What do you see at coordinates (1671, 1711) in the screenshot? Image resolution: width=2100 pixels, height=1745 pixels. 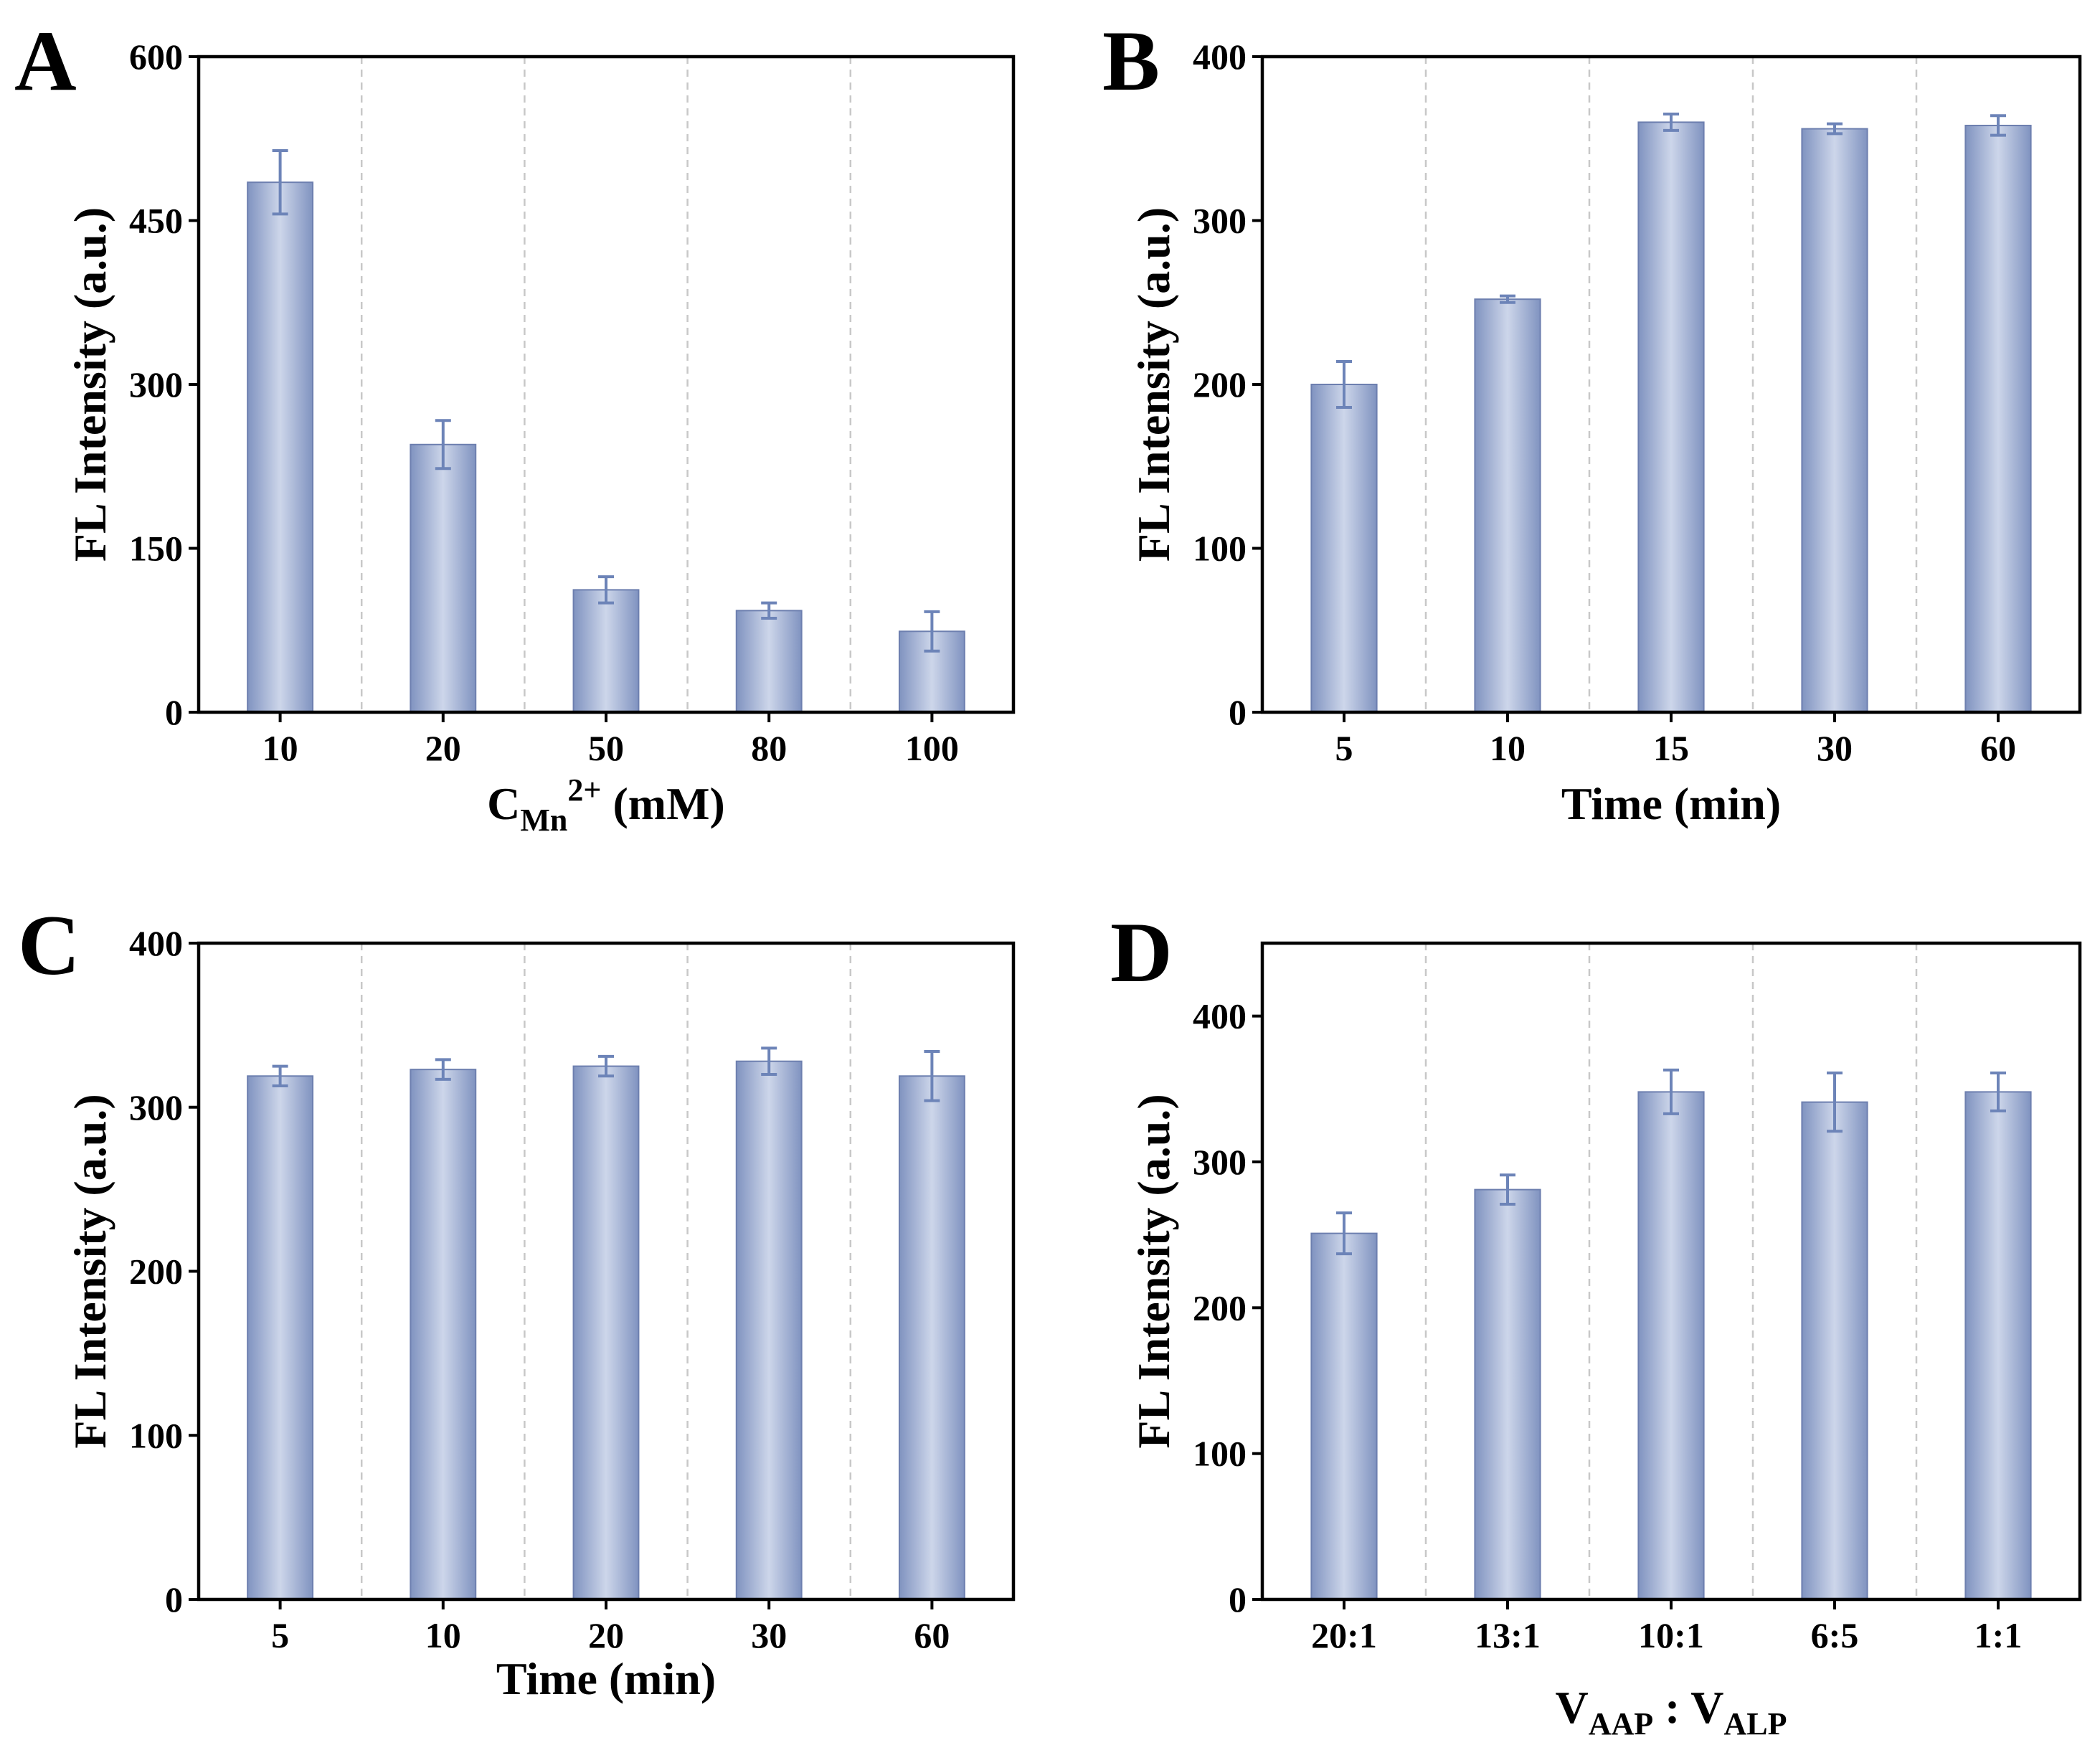 I see `x-axis-title: VAAP : VALP` at bounding box center [1671, 1711].